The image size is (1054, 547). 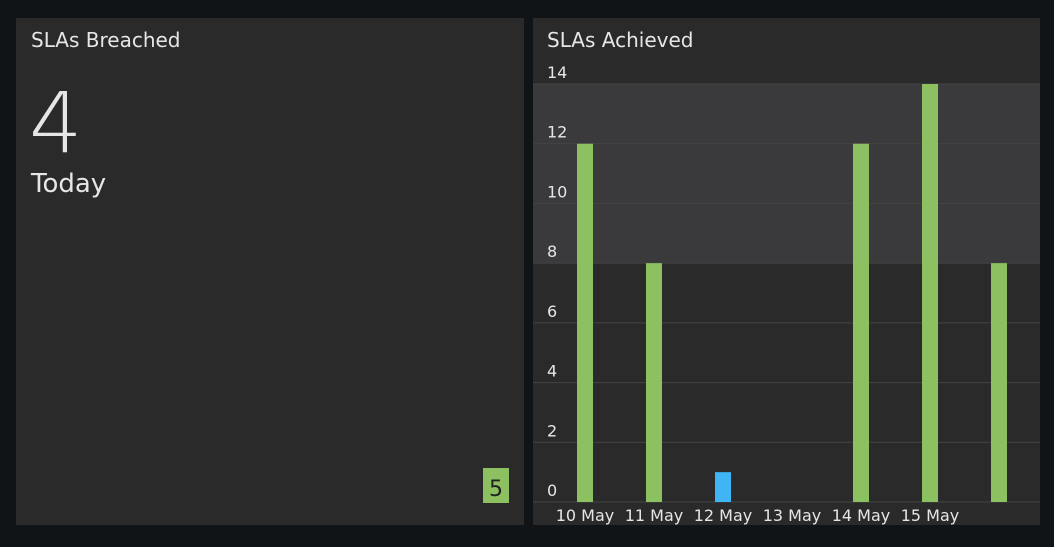 I want to click on y-tick-label: 6, so click(x=552, y=311).